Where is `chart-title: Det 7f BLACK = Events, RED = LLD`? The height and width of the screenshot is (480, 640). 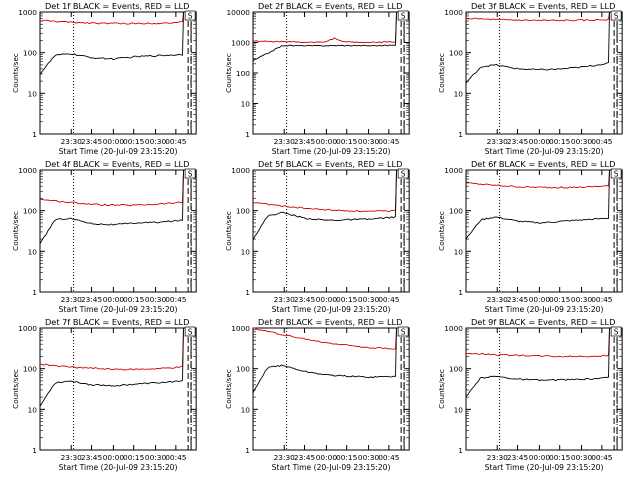
chart-title: Det 7f BLACK = Events, RED = LLD is located at coordinates (117, 322).